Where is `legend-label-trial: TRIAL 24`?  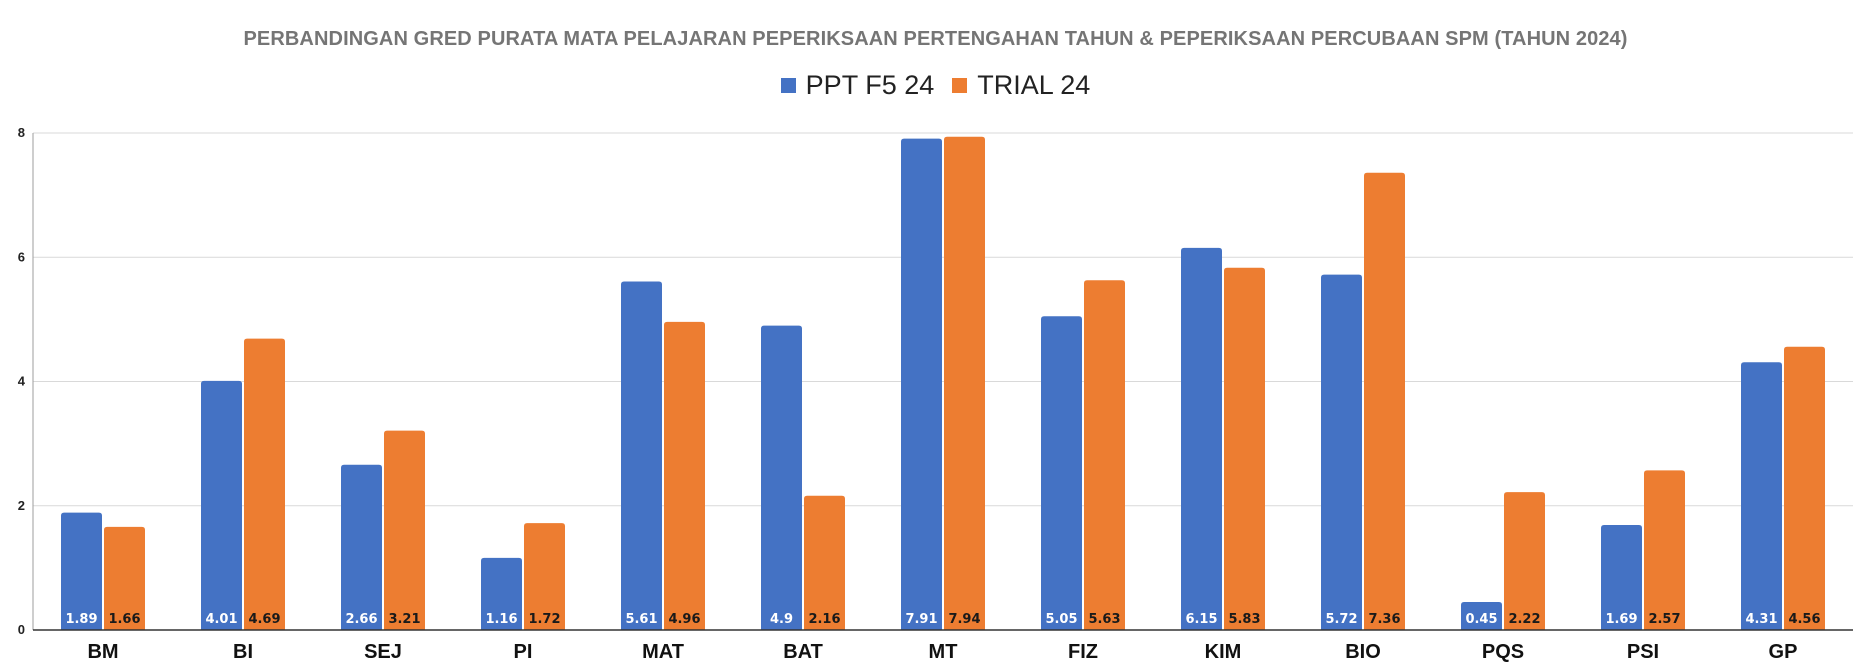 legend-label-trial: TRIAL 24 is located at coordinates (1034, 85).